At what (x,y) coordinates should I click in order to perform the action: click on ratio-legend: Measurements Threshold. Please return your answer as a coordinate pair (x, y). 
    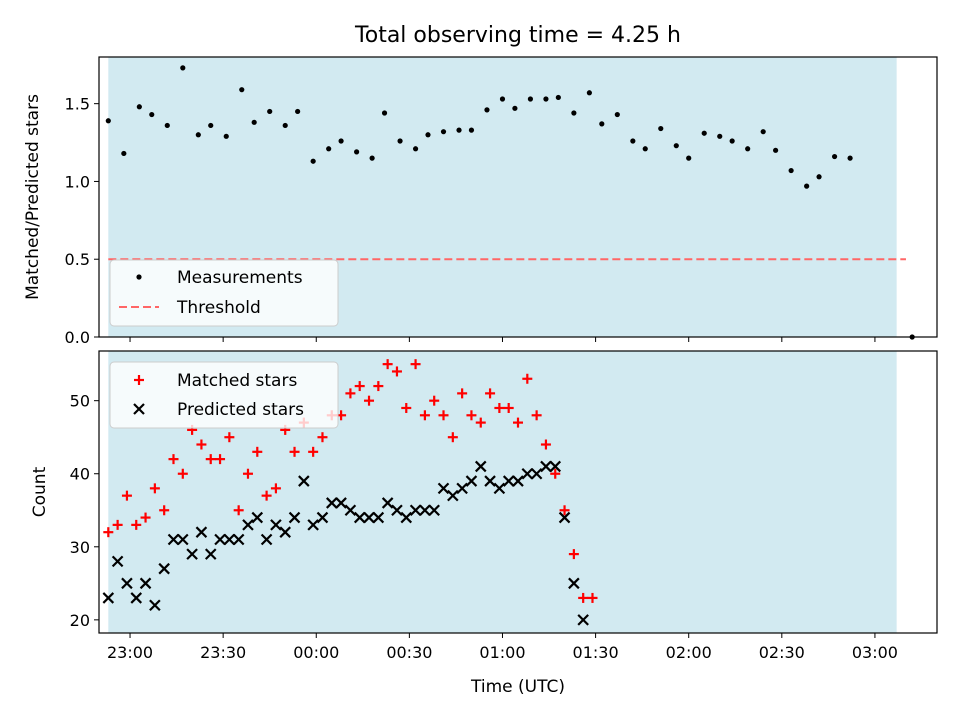
    Looking at the image, I should click on (224, 293).